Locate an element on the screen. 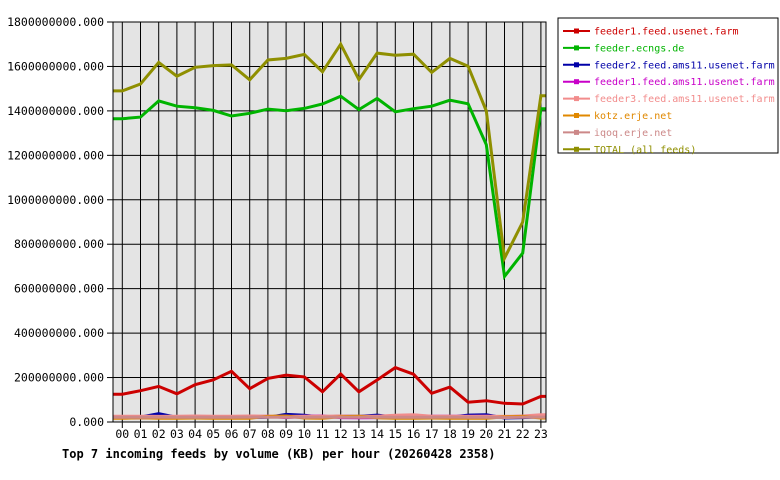  legend-entry-2: feeder2.feed.ams11.usenet.farm is located at coordinates (669, 65).